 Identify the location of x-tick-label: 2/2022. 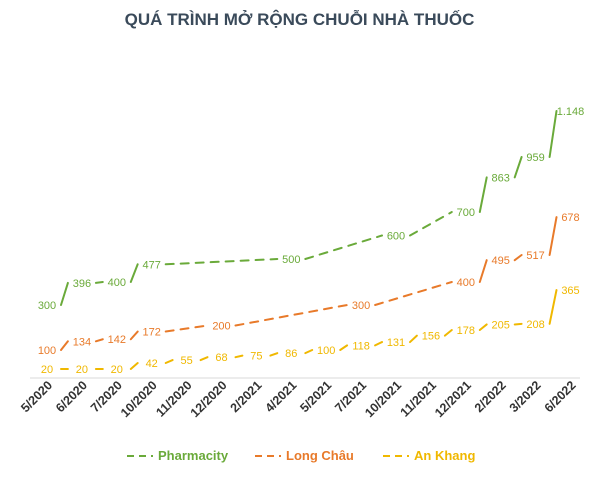
(490, 396).